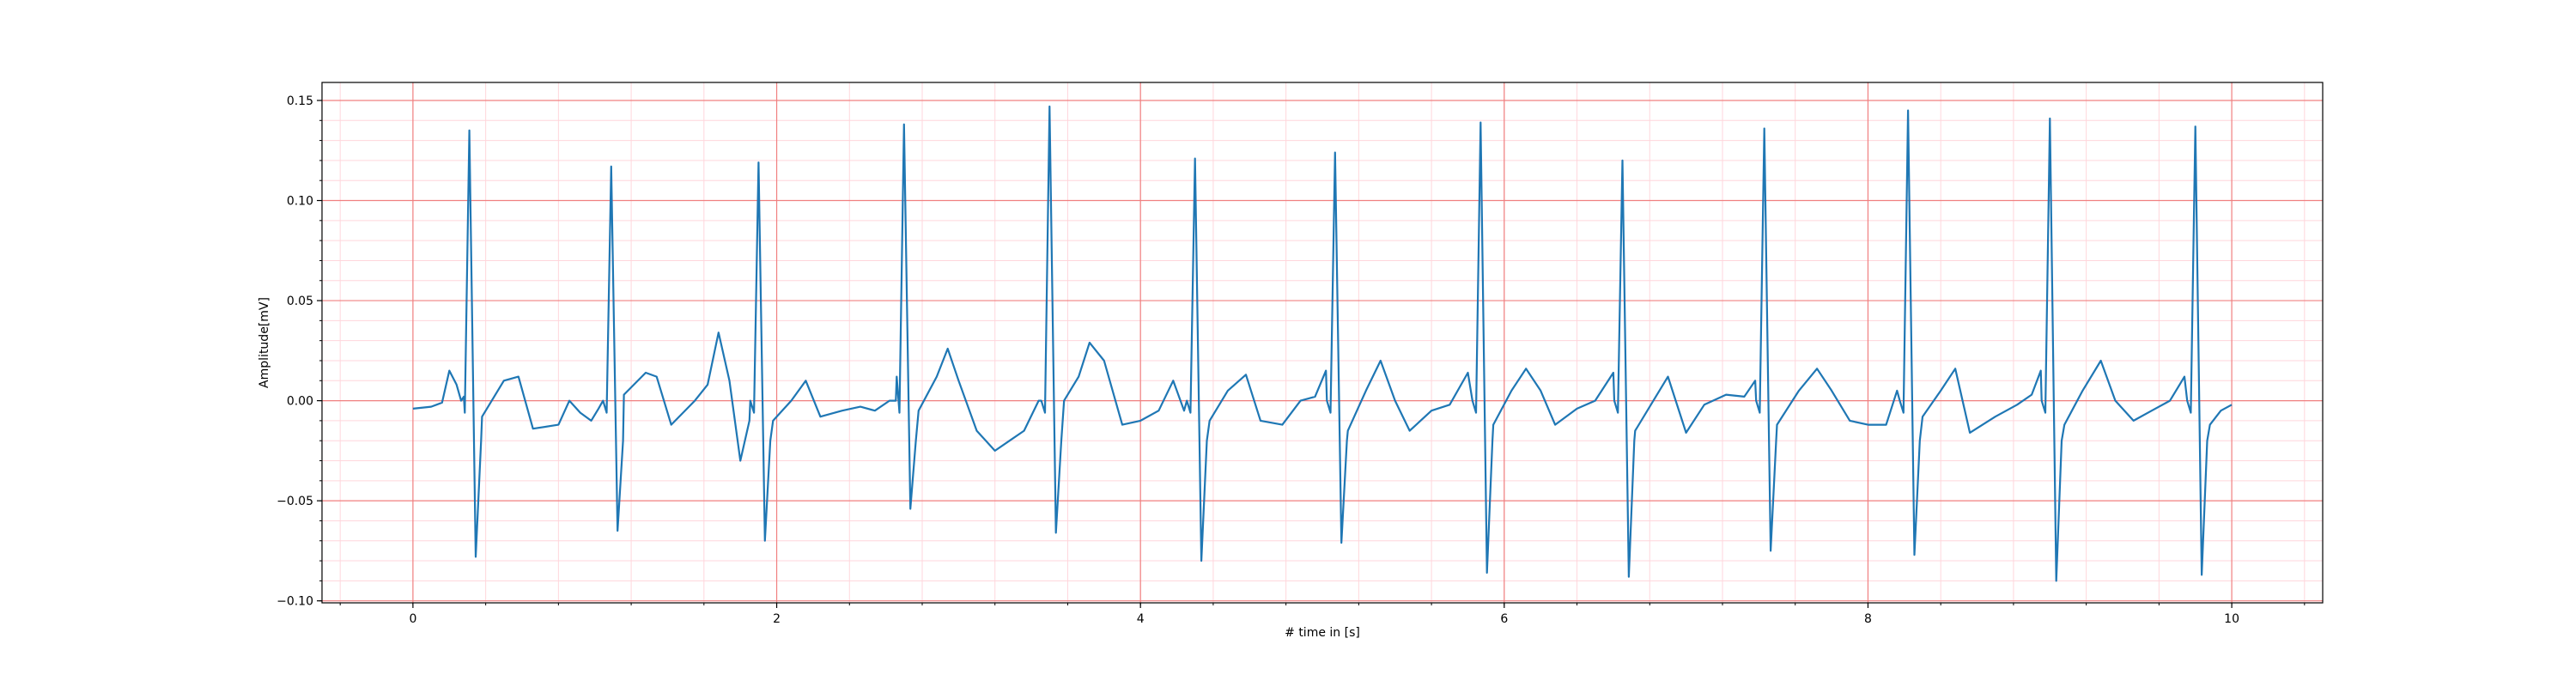 This screenshot has width=2576, height=687. Describe the element at coordinates (300, 101) in the screenshot. I see `y-tick-label: 0.15` at that location.